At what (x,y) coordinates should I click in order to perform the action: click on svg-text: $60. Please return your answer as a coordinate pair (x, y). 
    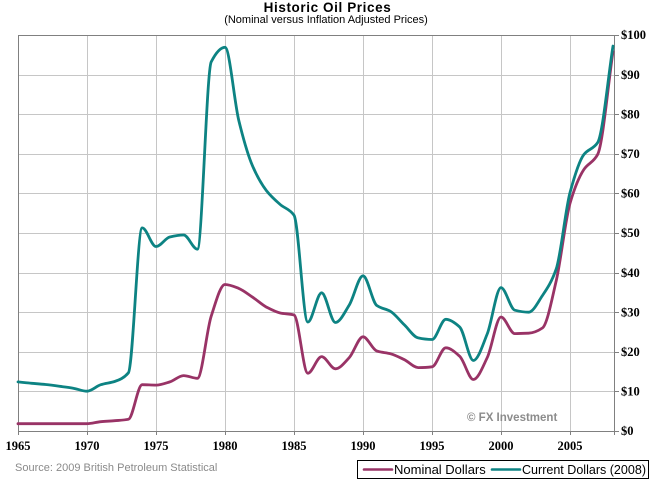
    Looking at the image, I should click on (630, 194).